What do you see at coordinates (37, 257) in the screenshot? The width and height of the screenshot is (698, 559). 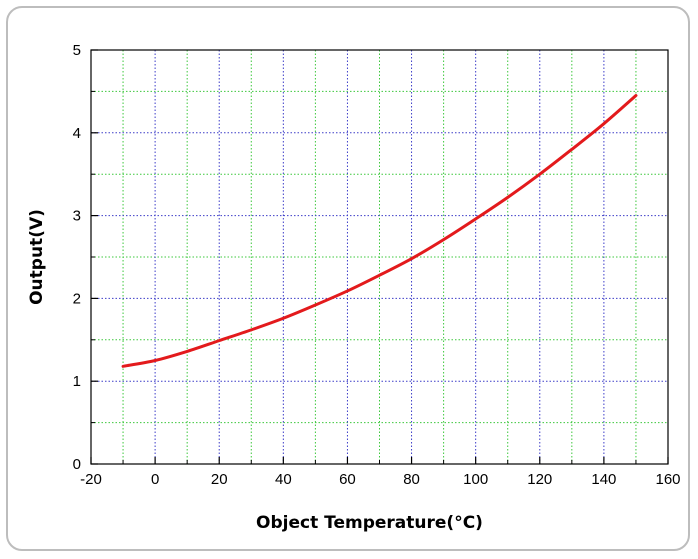 I see `y-axis-title: Output(V)` at bounding box center [37, 257].